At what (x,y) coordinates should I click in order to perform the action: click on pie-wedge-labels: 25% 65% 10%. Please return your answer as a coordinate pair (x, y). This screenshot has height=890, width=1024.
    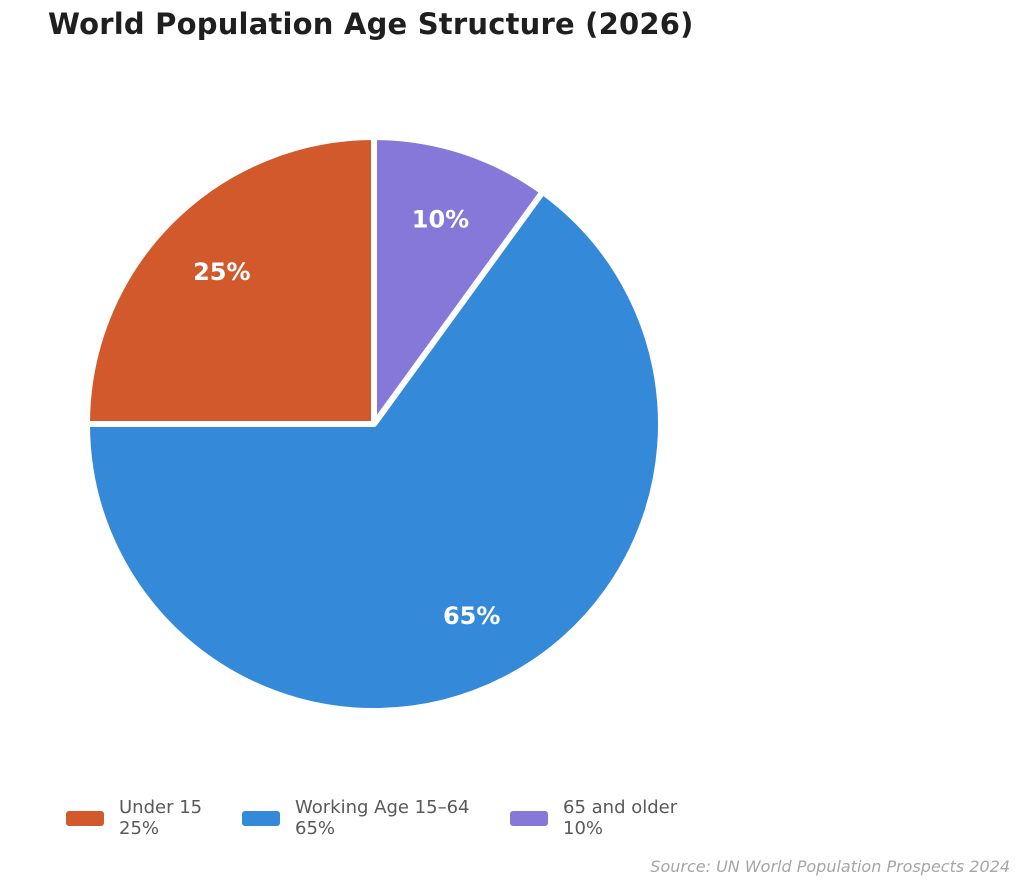
    Looking at the image, I should click on (346, 417).